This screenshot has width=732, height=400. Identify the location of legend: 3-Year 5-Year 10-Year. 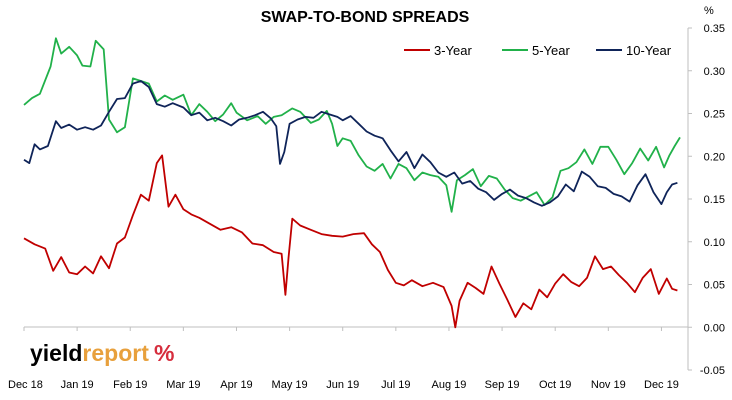
(538, 50).